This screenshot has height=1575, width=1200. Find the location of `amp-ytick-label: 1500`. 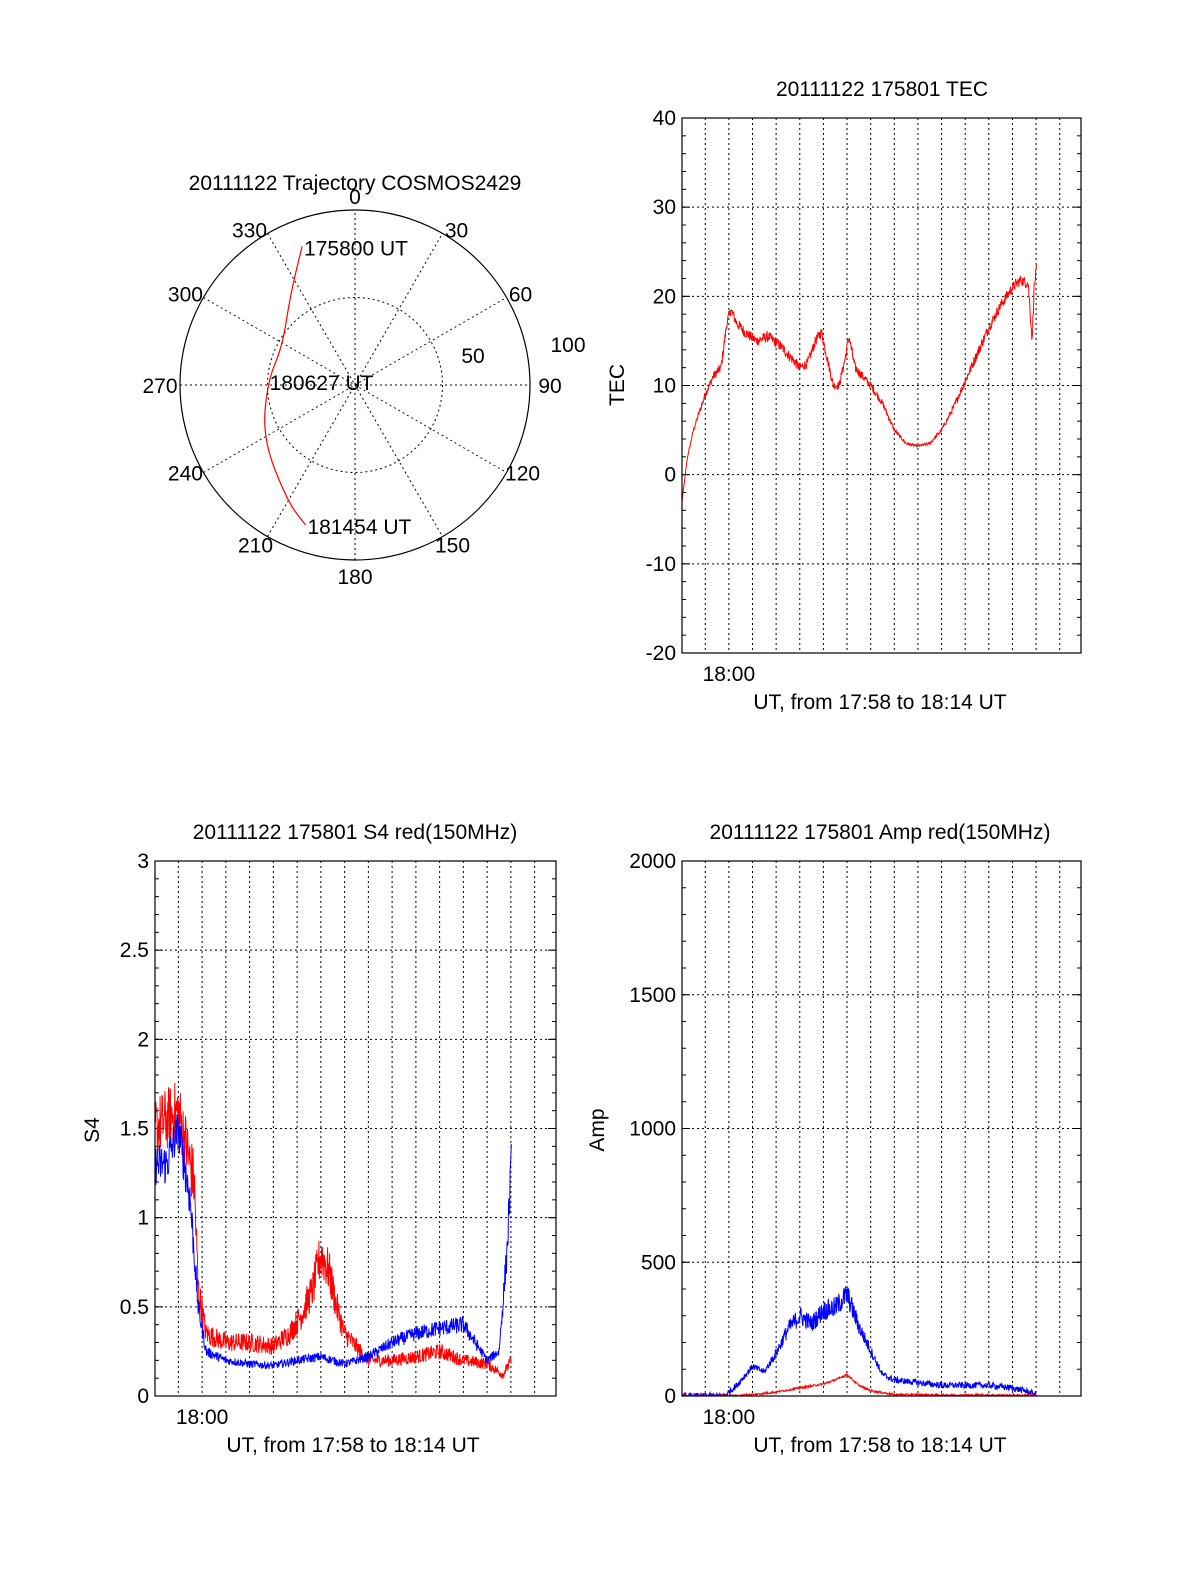

amp-ytick-label: 1500 is located at coordinates (652, 995).